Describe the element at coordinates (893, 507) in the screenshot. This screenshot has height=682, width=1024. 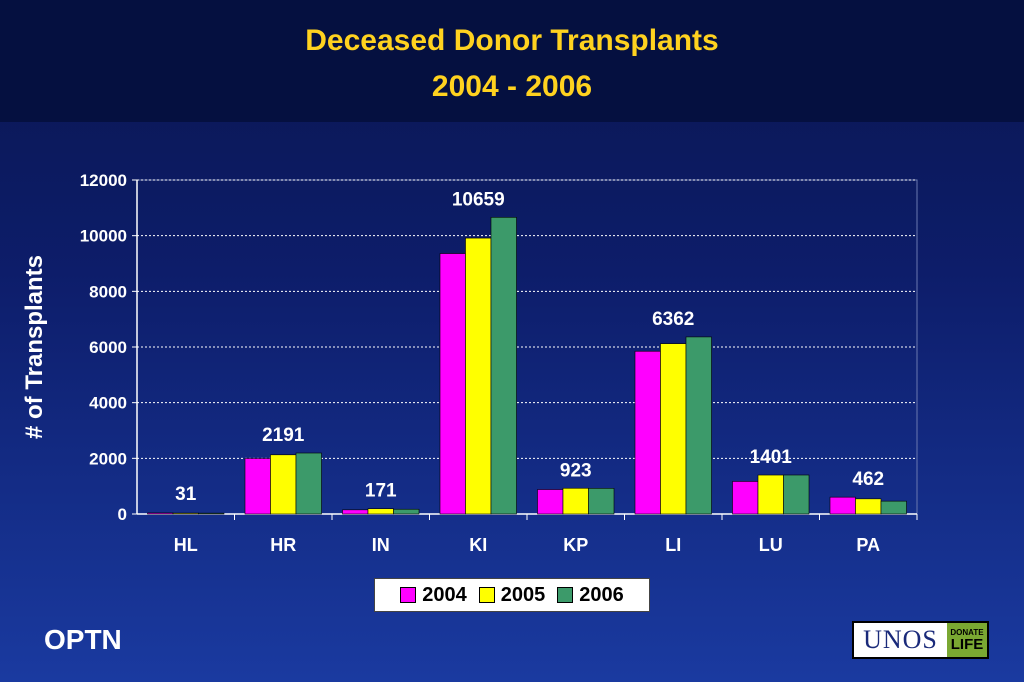
I see `bar-PA-2006` at that location.